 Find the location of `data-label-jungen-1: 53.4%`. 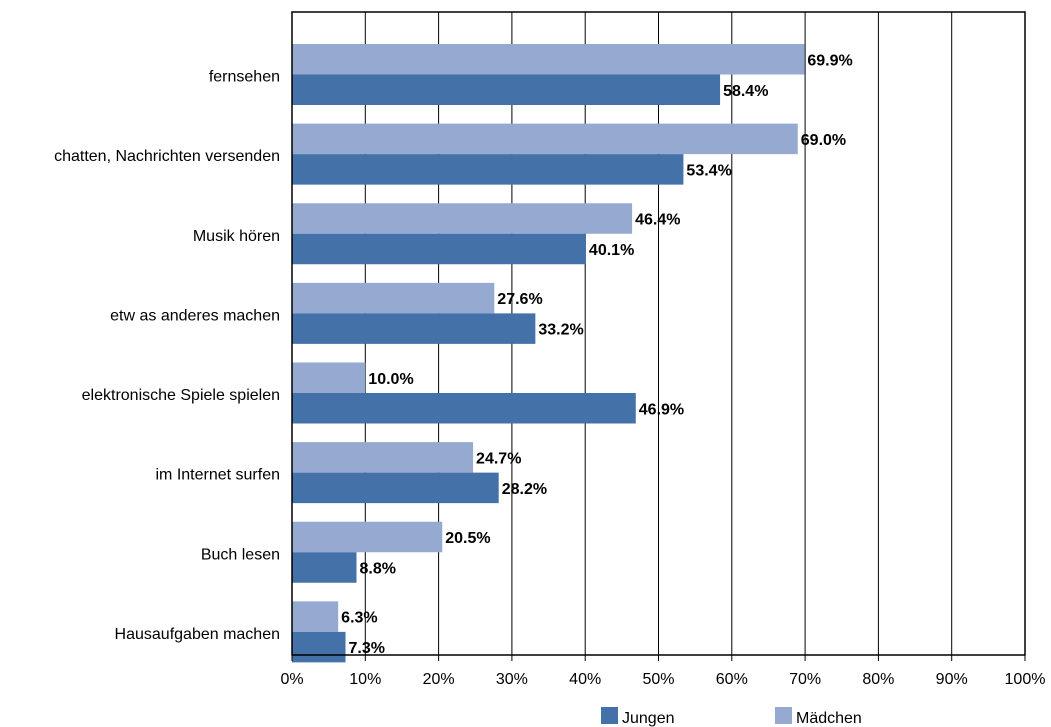

data-label-jungen-1: 53.4% is located at coordinates (708, 170).